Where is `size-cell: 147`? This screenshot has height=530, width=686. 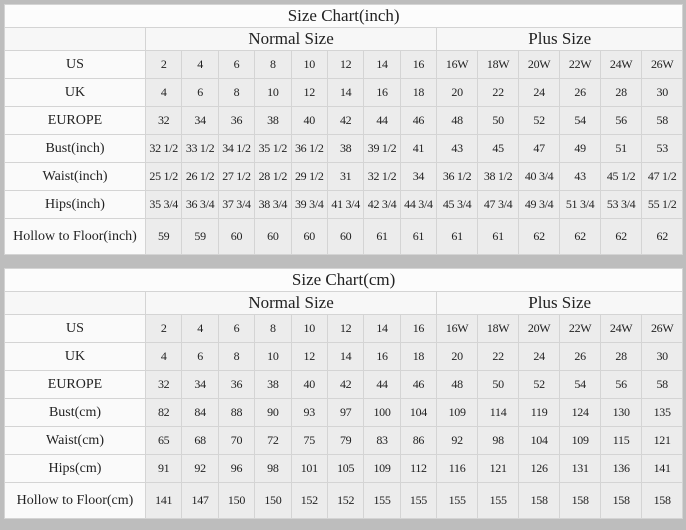
size-cell: 147 is located at coordinates (200, 500).